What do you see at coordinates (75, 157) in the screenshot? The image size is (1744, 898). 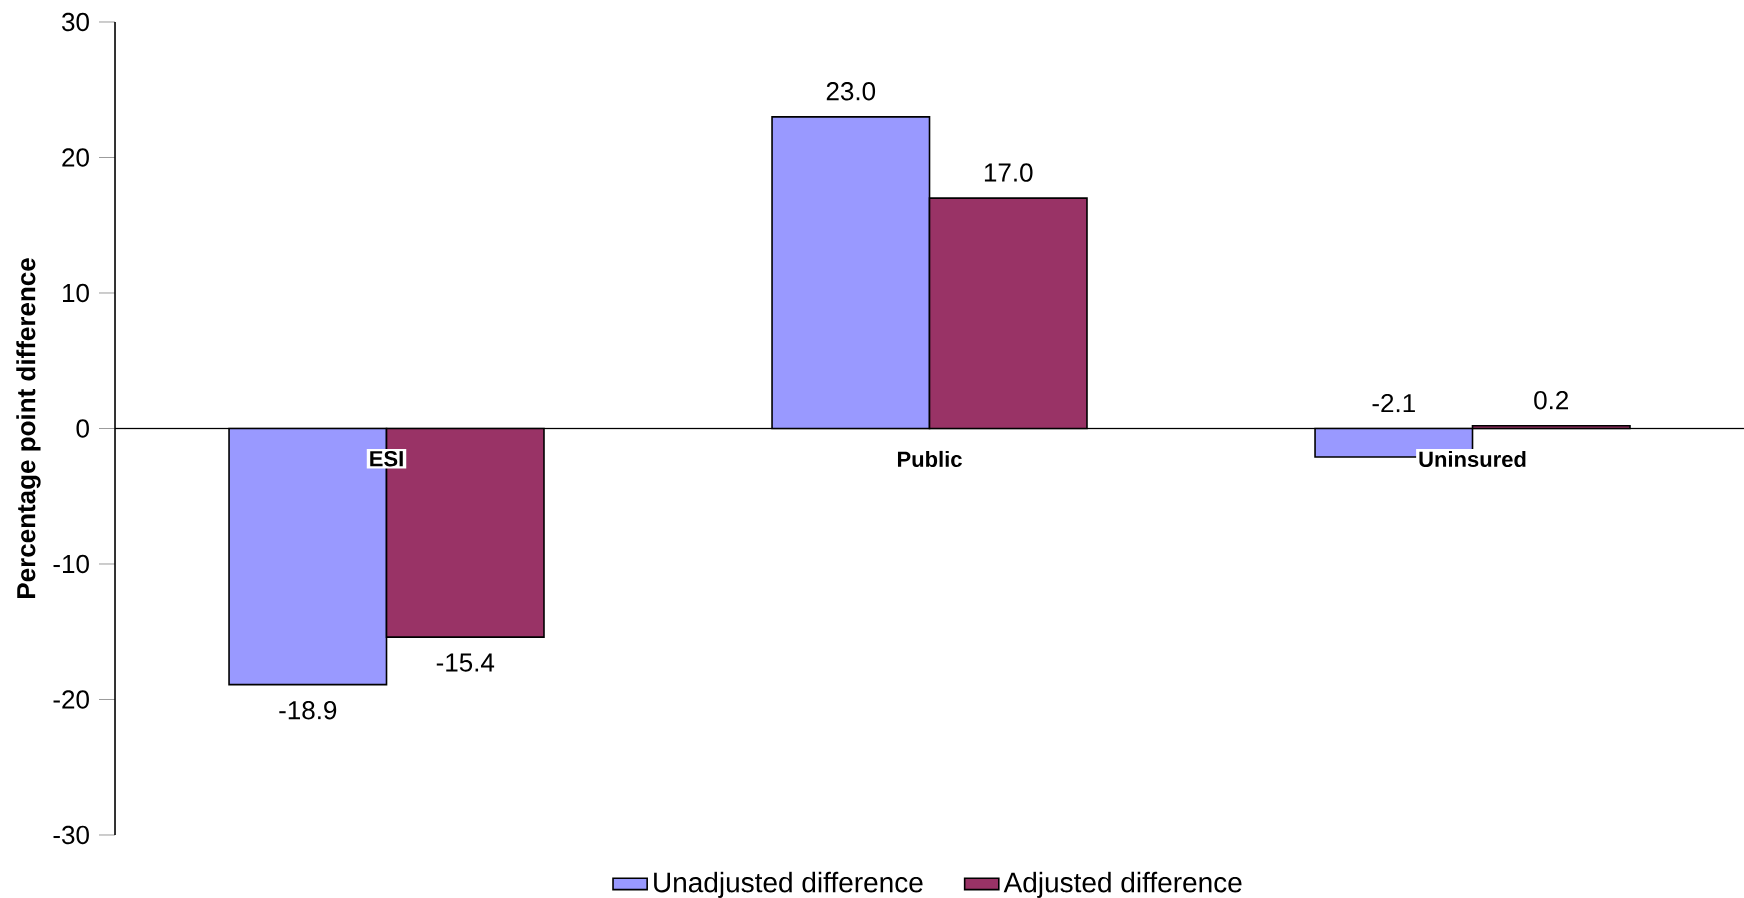 I see `y-tick-label: 20` at bounding box center [75, 157].